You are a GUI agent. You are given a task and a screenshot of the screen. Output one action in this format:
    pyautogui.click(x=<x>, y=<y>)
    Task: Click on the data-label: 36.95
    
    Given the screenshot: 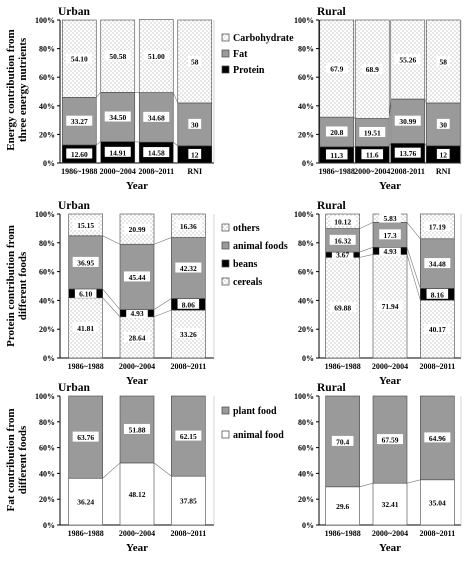 What is the action you would take?
    pyautogui.click(x=85, y=262)
    